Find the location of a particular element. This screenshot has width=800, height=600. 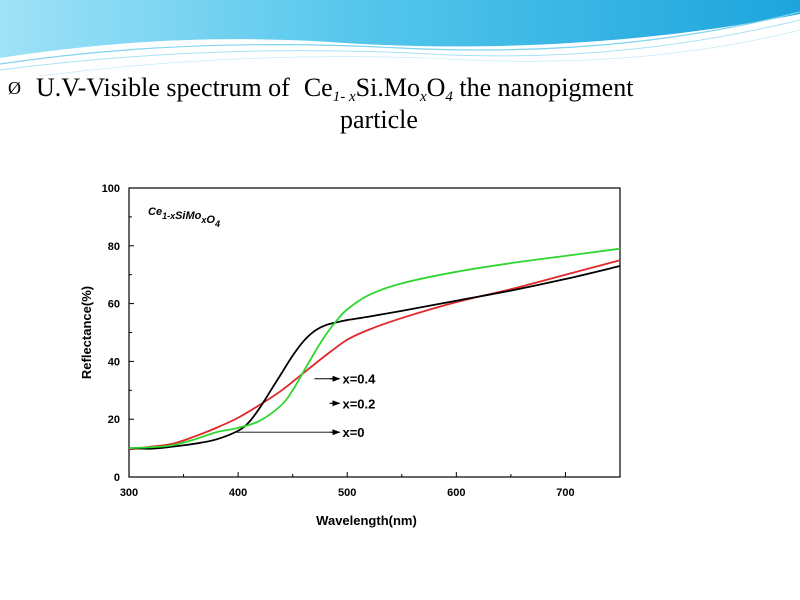

title-line2: particle is located at coordinates (379, 119).